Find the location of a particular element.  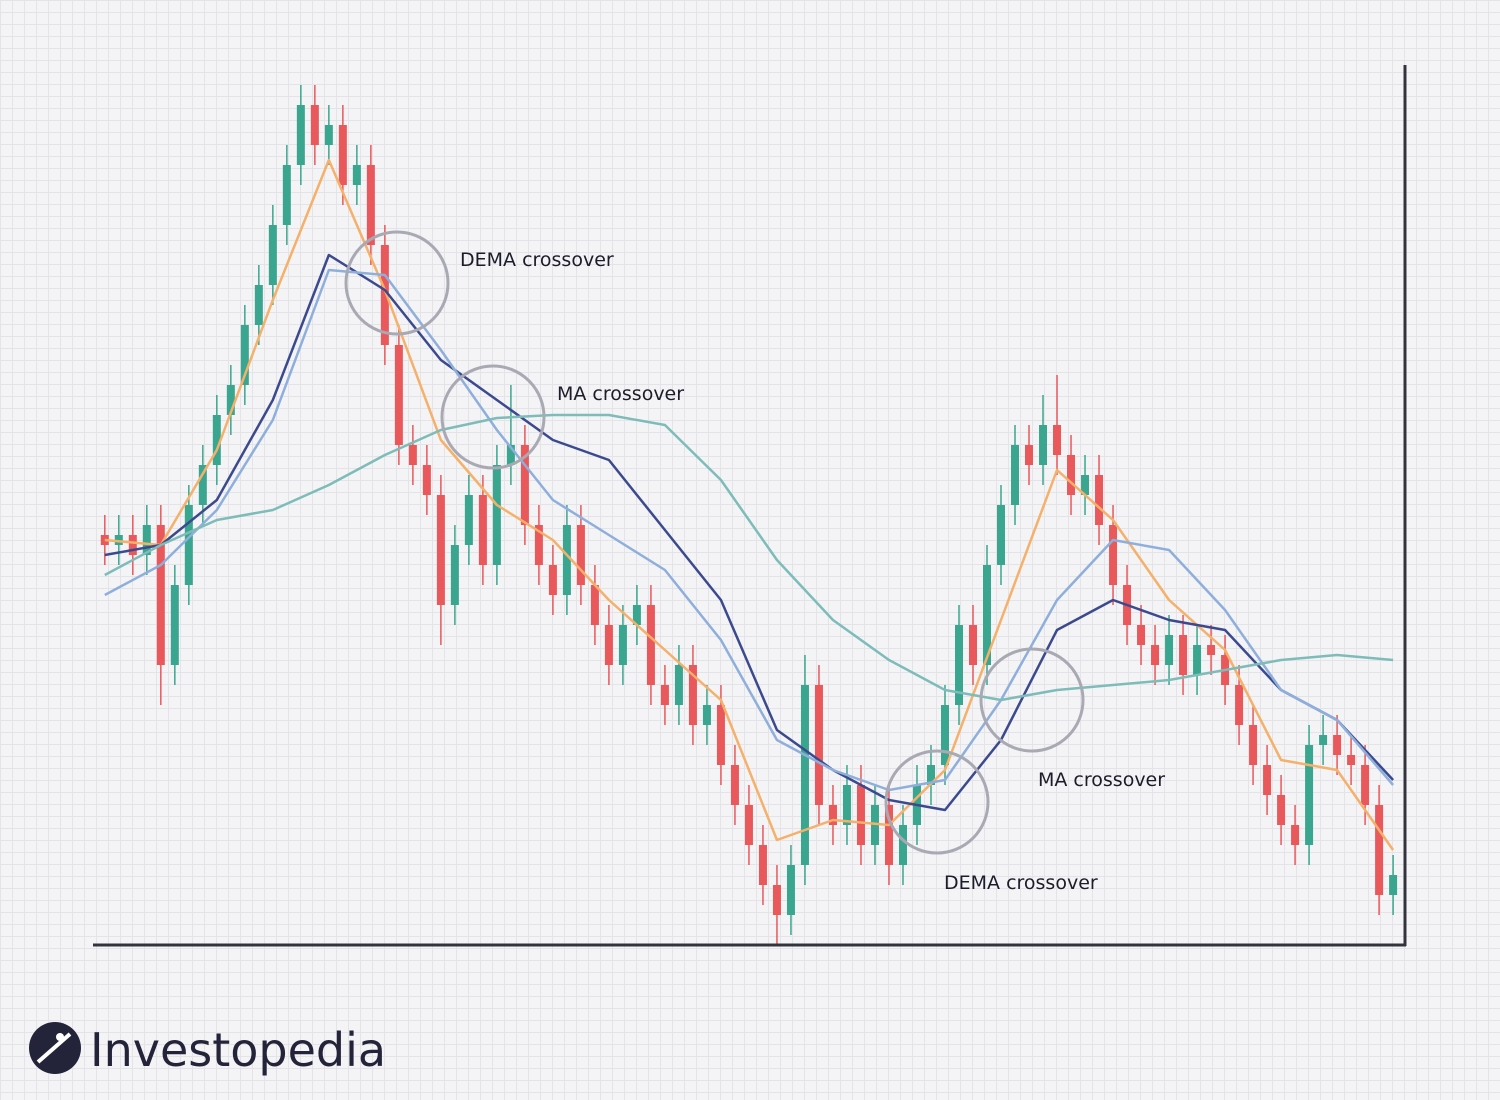

logo-dot is located at coordinates (60, 1037).